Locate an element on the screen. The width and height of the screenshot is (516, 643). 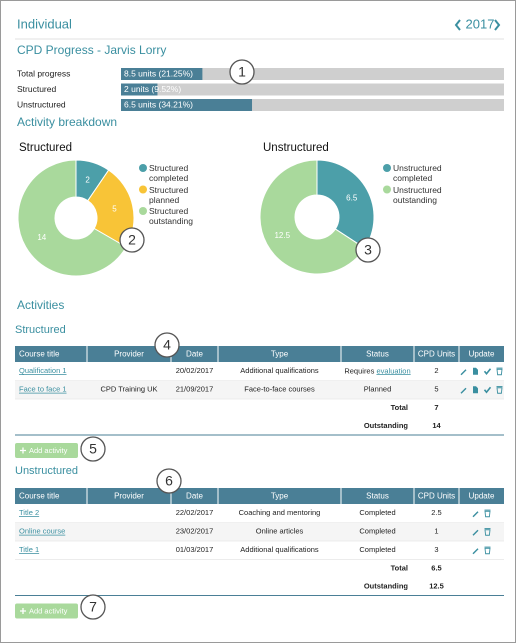
callout-number: 3 is located at coordinates (368, 250).